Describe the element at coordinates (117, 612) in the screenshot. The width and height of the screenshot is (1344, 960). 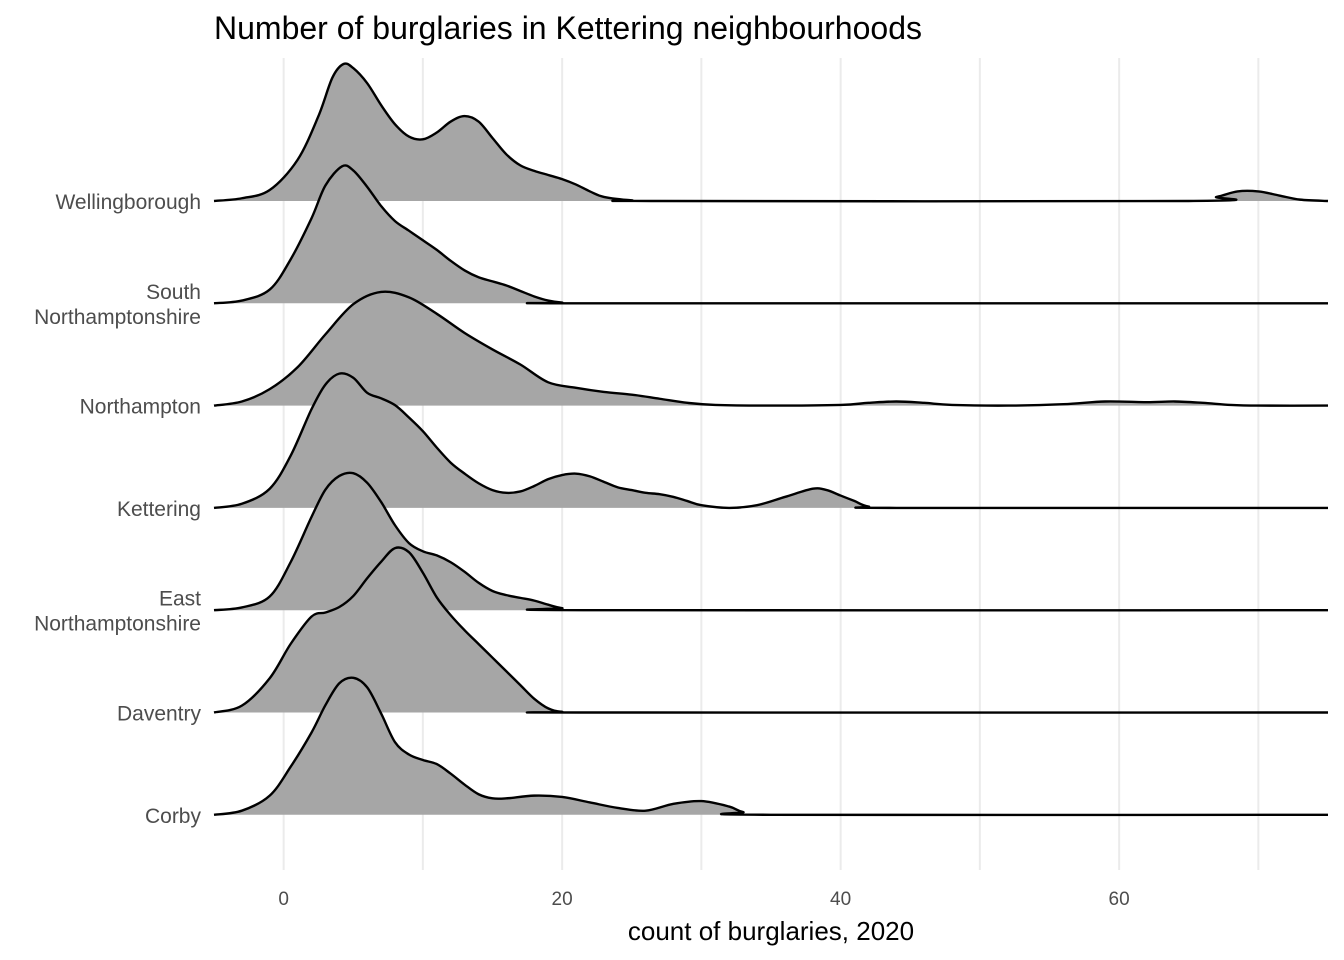
I see `category-label-east-northamptonshire: East Northamptonshire` at that location.